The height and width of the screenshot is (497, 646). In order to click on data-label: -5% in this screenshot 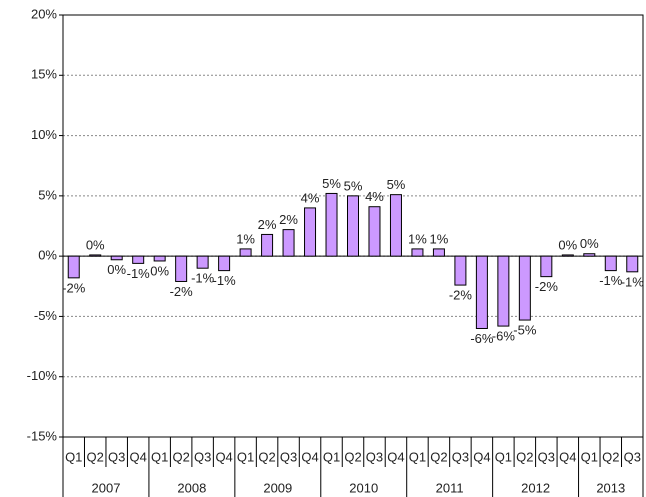, I will do `click(525, 329)`.